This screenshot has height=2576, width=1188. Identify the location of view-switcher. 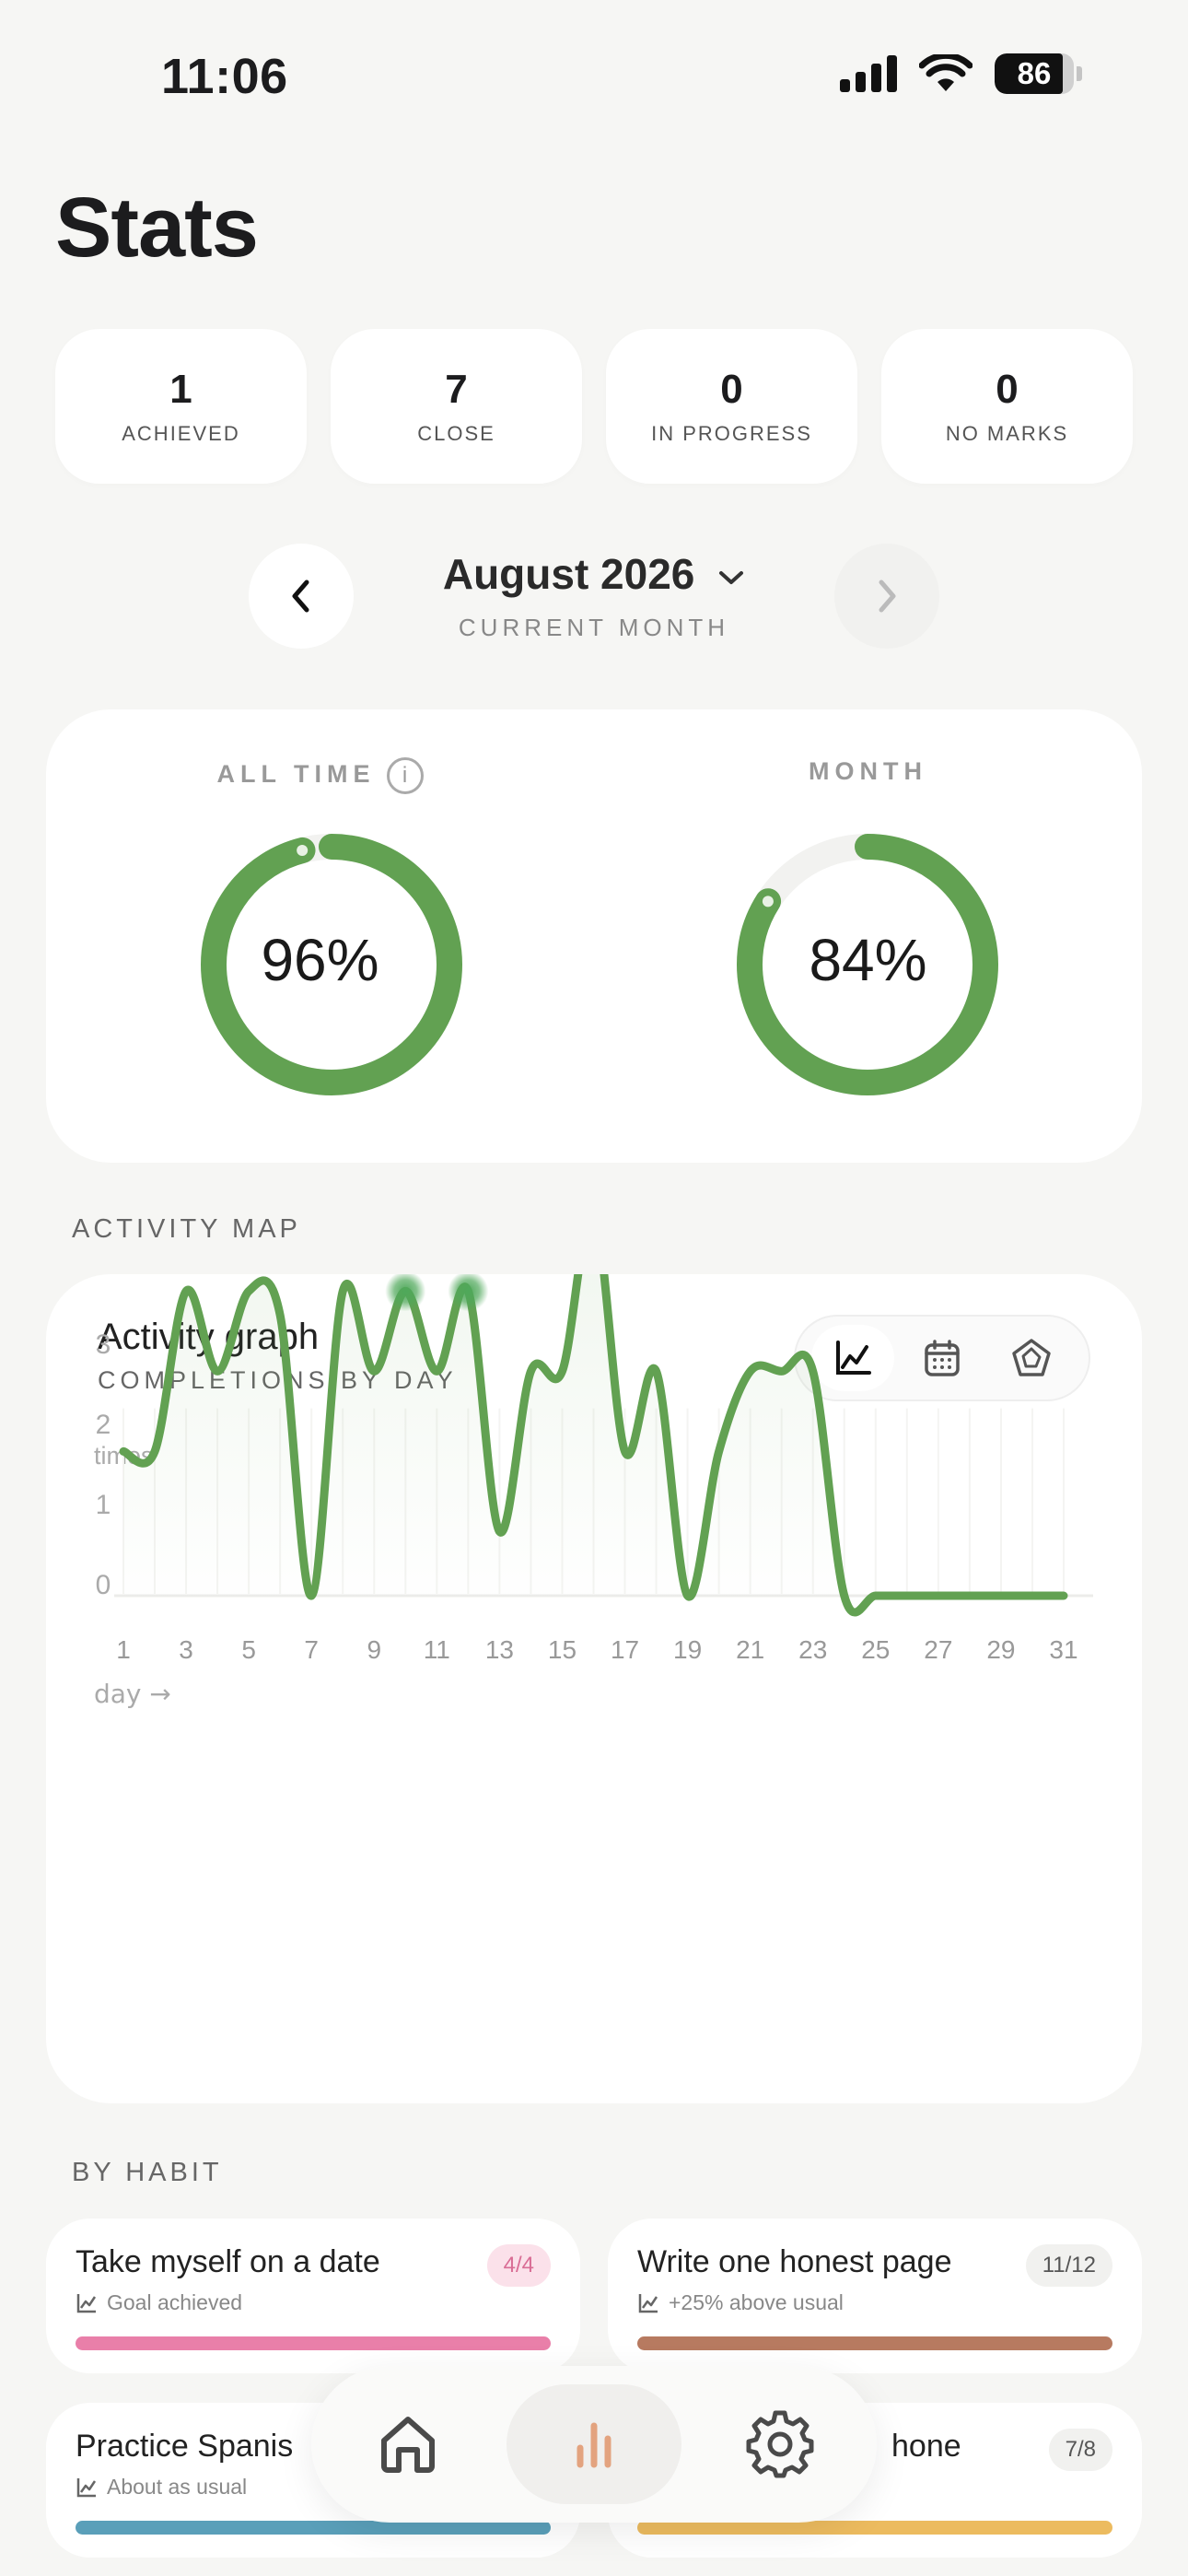
(942, 1358).